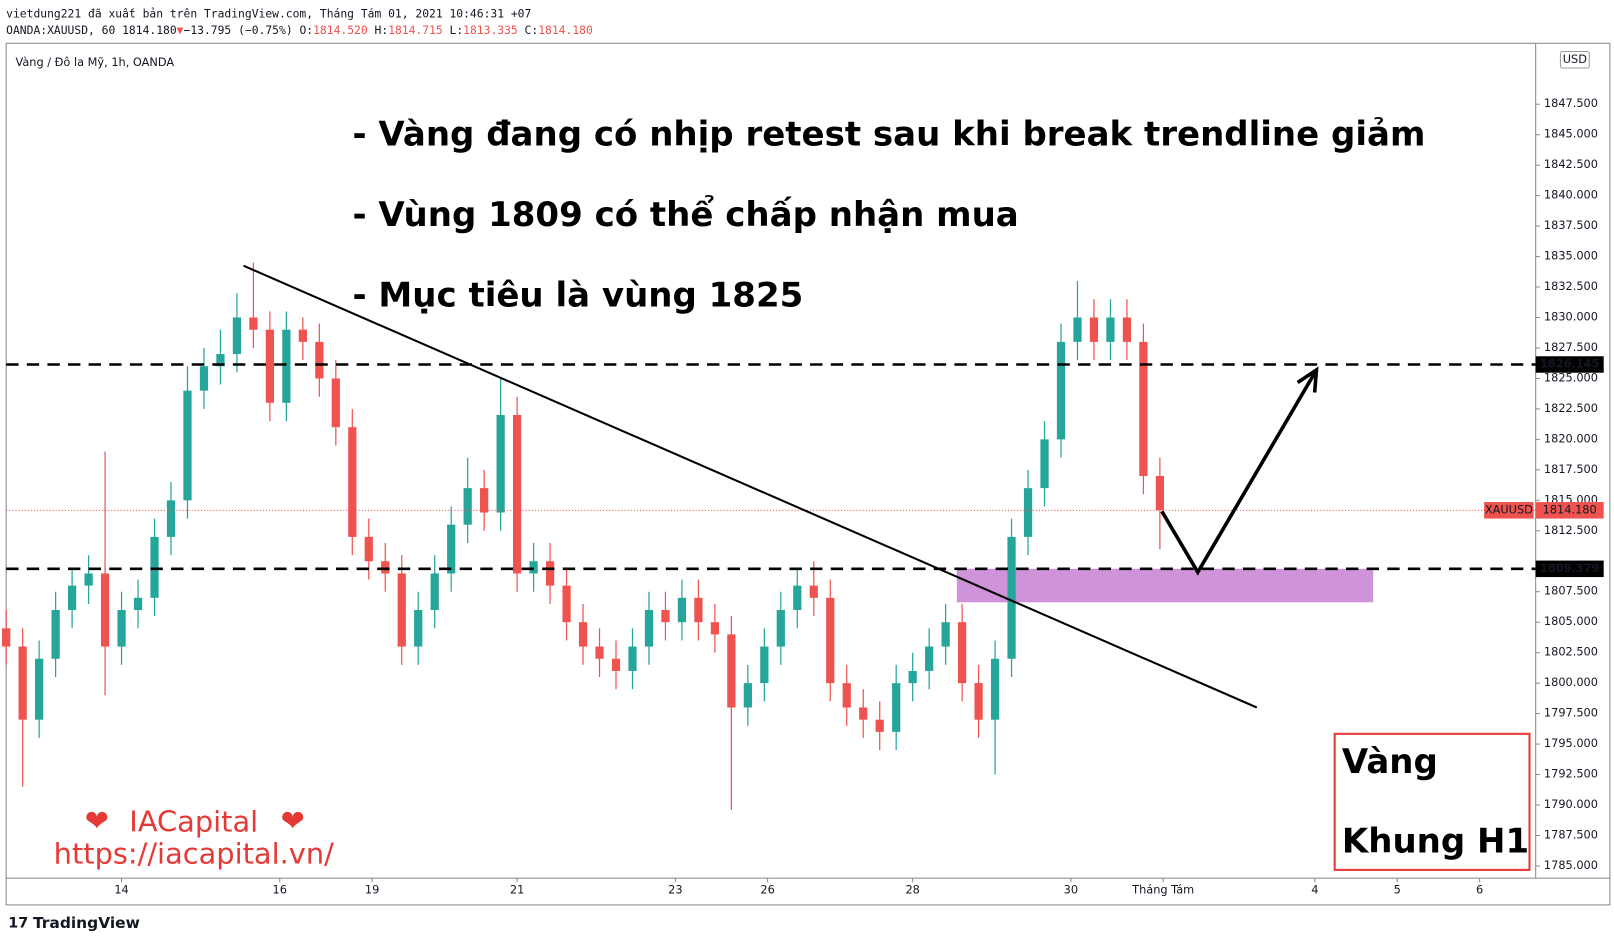  Describe the element at coordinates (372, 889) in the screenshot. I see `x-tick-label: 19` at that location.